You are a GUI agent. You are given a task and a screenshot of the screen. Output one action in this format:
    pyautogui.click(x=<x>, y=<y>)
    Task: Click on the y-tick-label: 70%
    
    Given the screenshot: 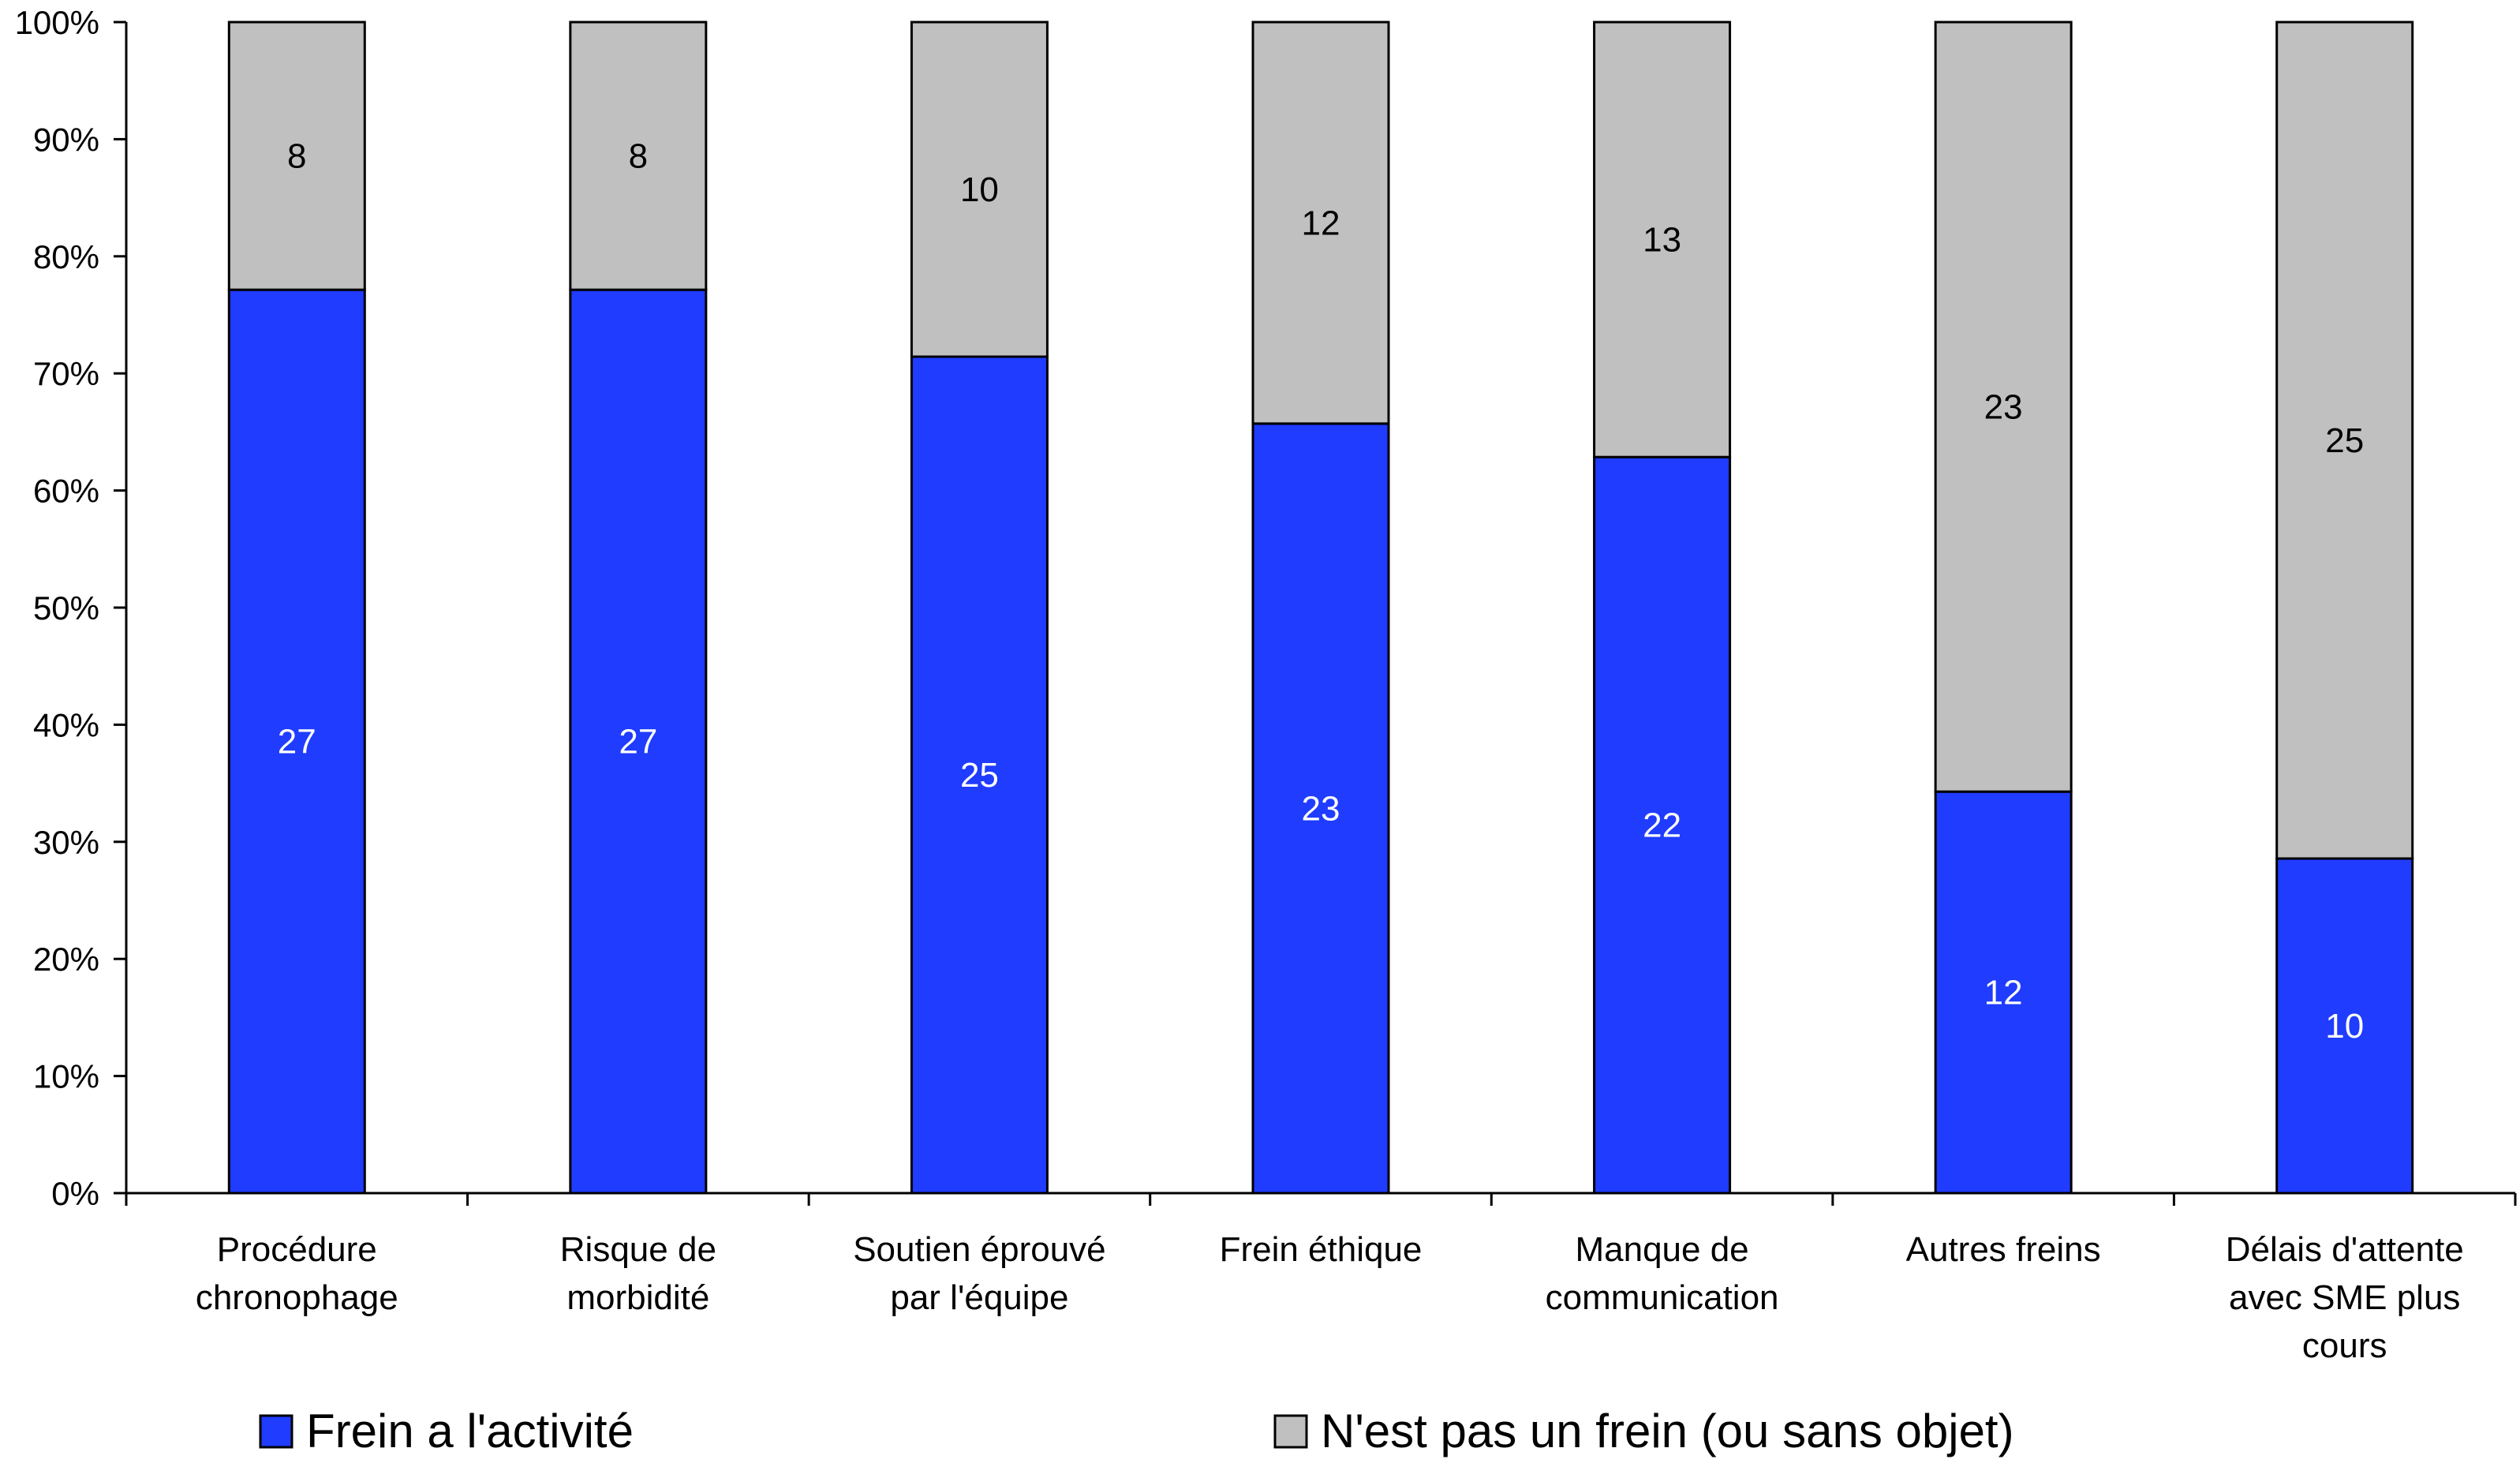 What is the action you would take?
    pyautogui.click(x=66, y=373)
    